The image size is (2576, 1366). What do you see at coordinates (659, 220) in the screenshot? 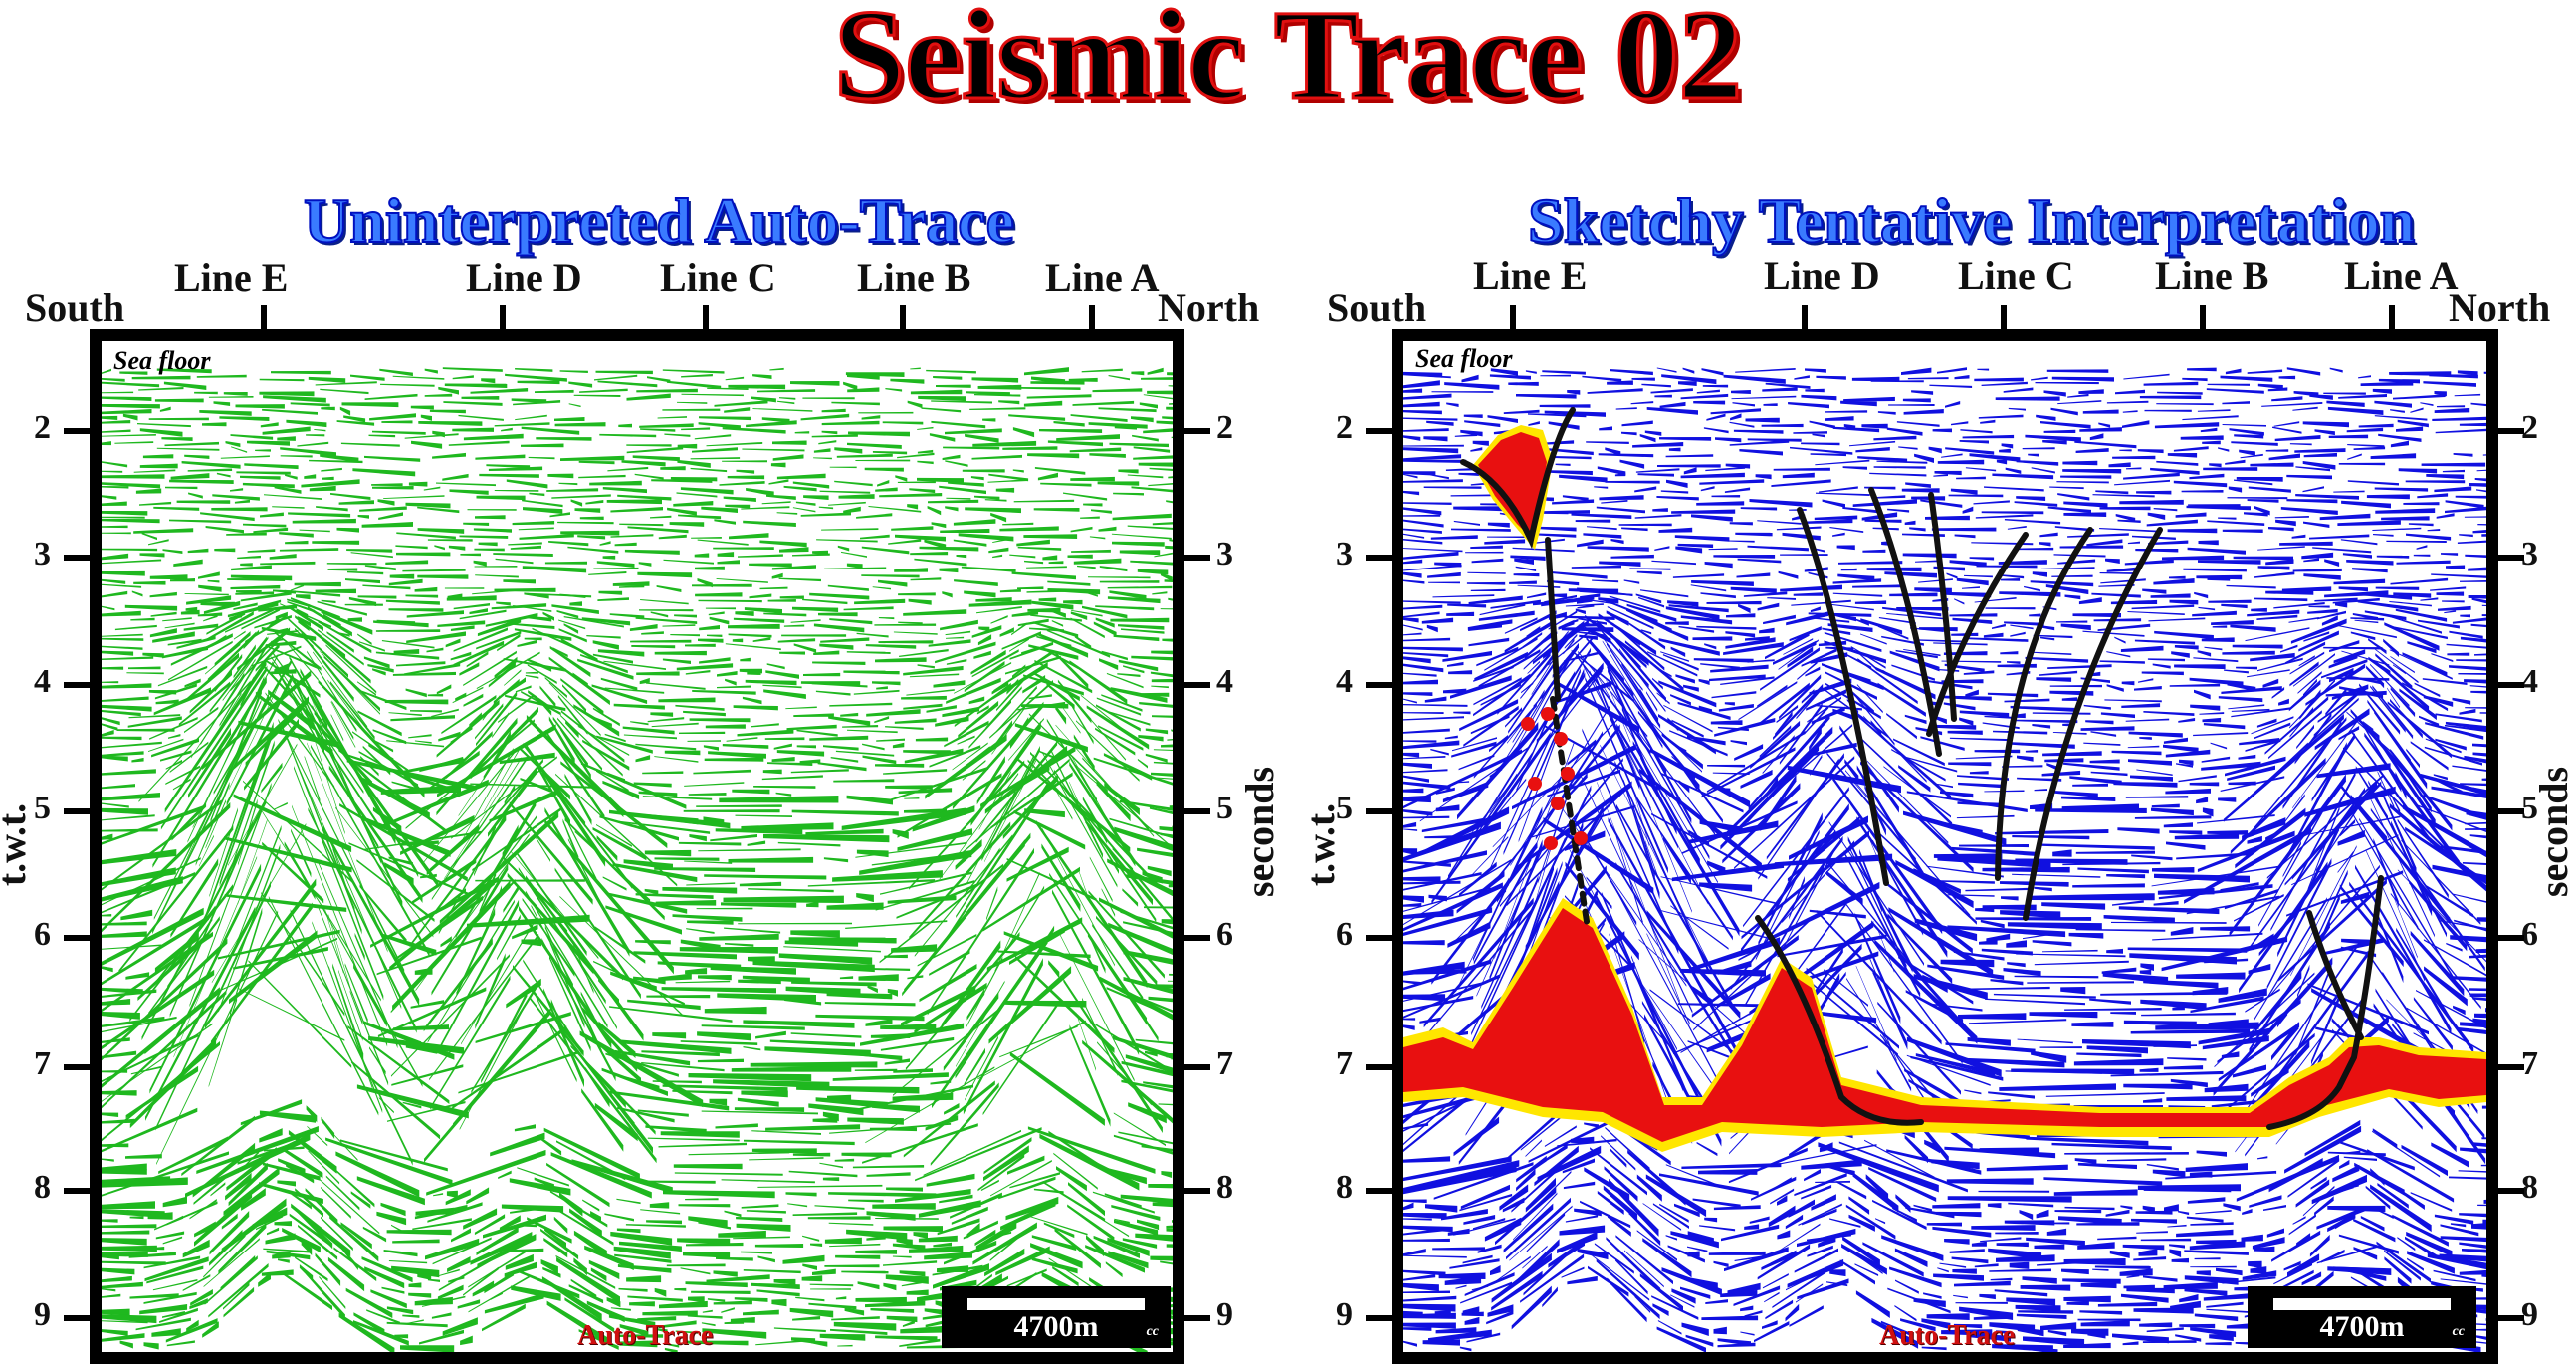
I see `panel-title-left: Uninterpreted Auto-Trace` at bounding box center [659, 220].